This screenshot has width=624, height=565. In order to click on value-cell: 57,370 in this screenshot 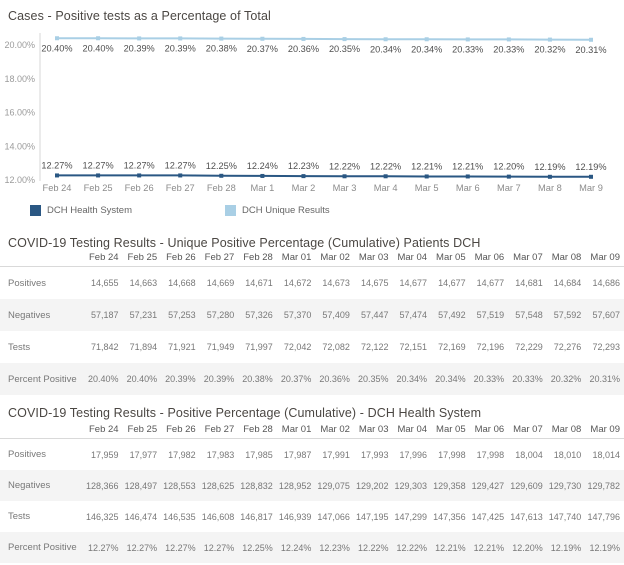, I will do `click(297, 315)`.